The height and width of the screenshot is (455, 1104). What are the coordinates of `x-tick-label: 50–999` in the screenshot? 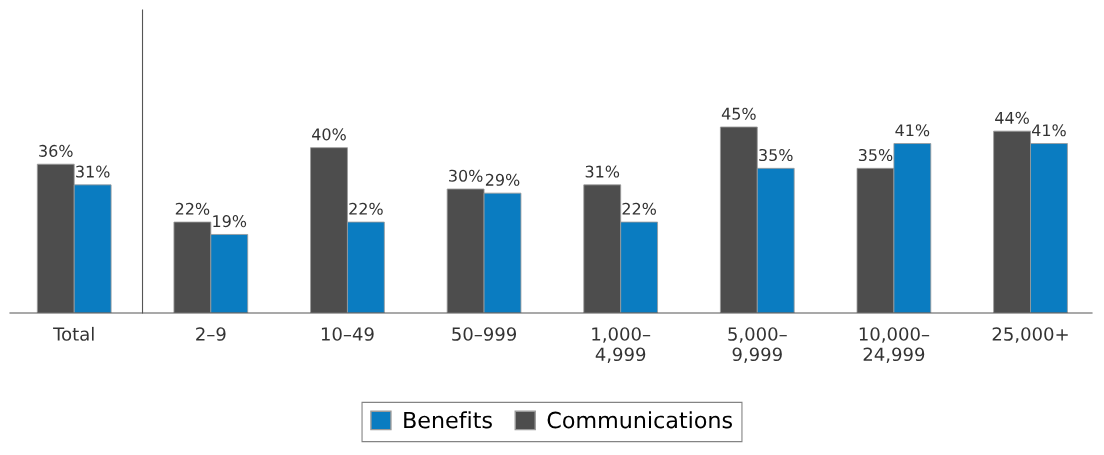 It's located at (484, 334).